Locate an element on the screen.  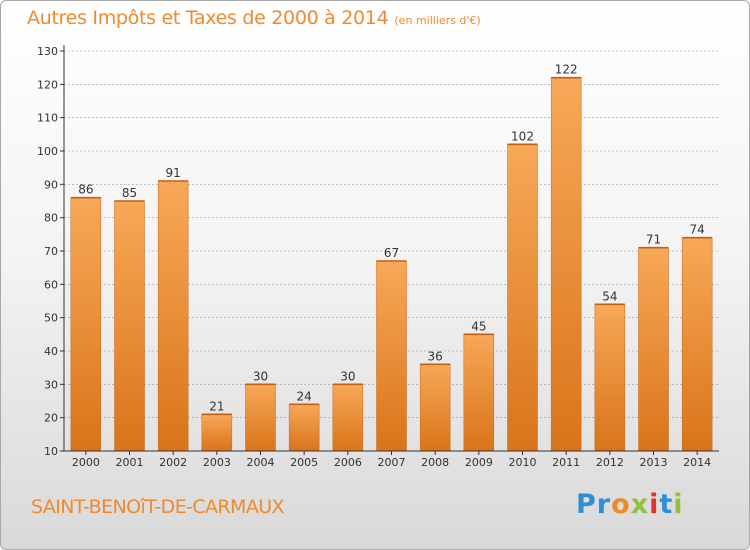
y-tick-label: 130 is located at coordinates (47, 51).